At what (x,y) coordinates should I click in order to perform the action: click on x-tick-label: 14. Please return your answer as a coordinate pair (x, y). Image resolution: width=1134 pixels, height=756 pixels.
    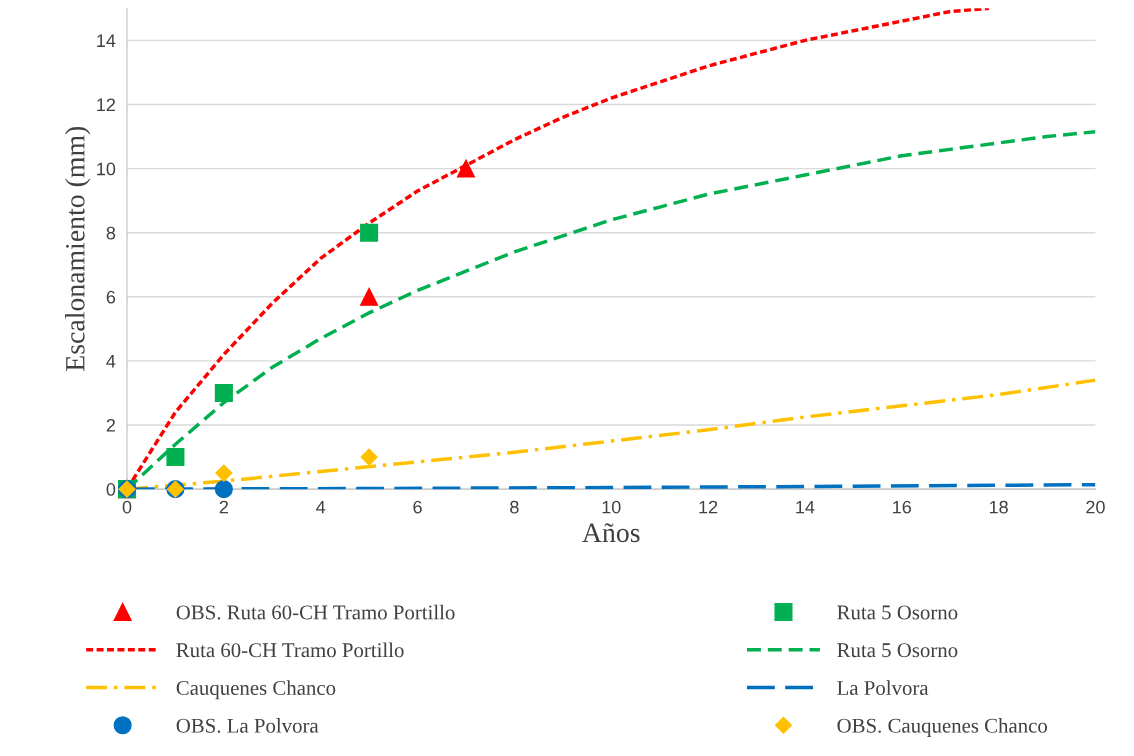
    Looking at the image, I should click on (805, 507).